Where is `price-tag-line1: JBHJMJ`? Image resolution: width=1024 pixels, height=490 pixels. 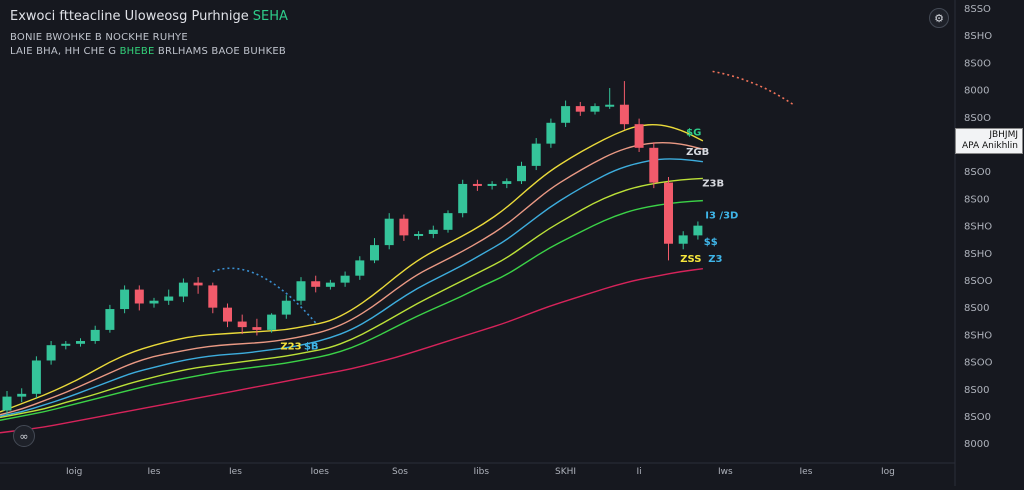 price-tag-line1: JBHJMJ is located at coordinates (1003, 135).